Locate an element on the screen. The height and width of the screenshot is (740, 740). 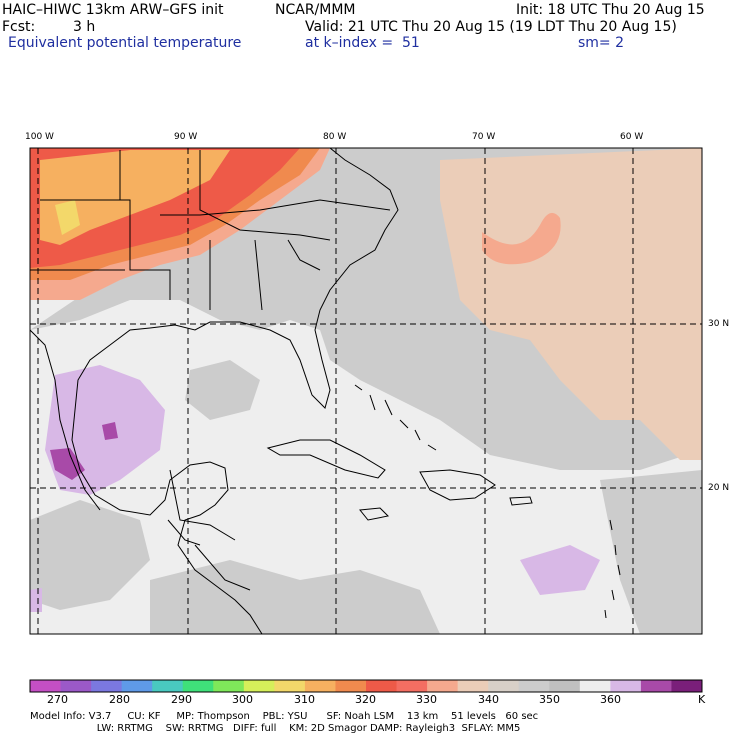
lon-label-70w: 70 W is located at coordinates (484, 137).